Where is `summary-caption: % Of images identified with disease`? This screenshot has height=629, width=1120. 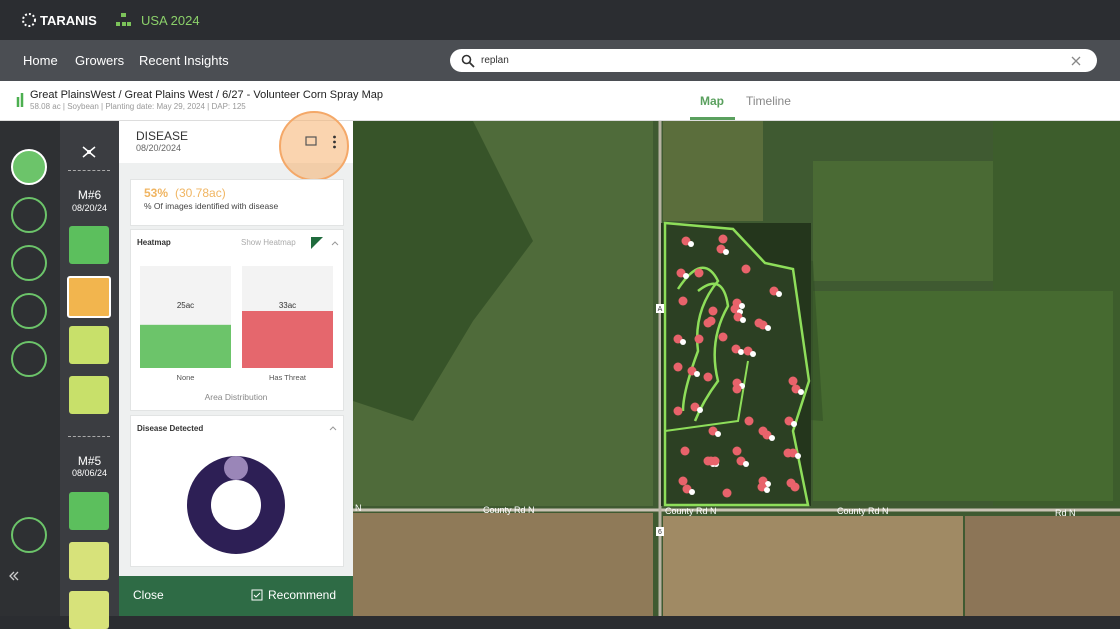 summary-caption: % Of images identified with disease is located at coordinates (211, 206).